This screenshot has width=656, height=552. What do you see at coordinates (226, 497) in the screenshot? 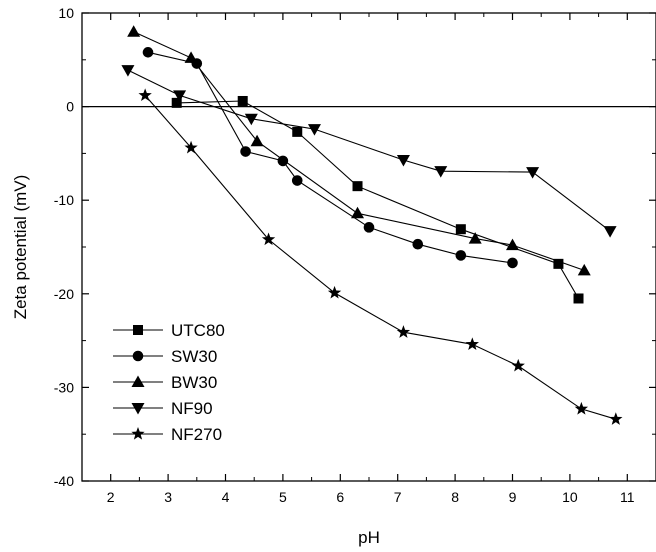
I see `x-tick-label: 4` at bounding box center [226, 497].